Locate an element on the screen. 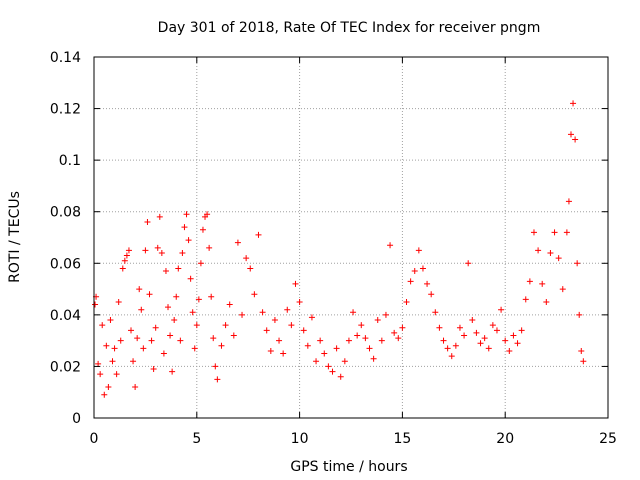  y-tick-label: 0.1 is located at coordinates (70, 161).